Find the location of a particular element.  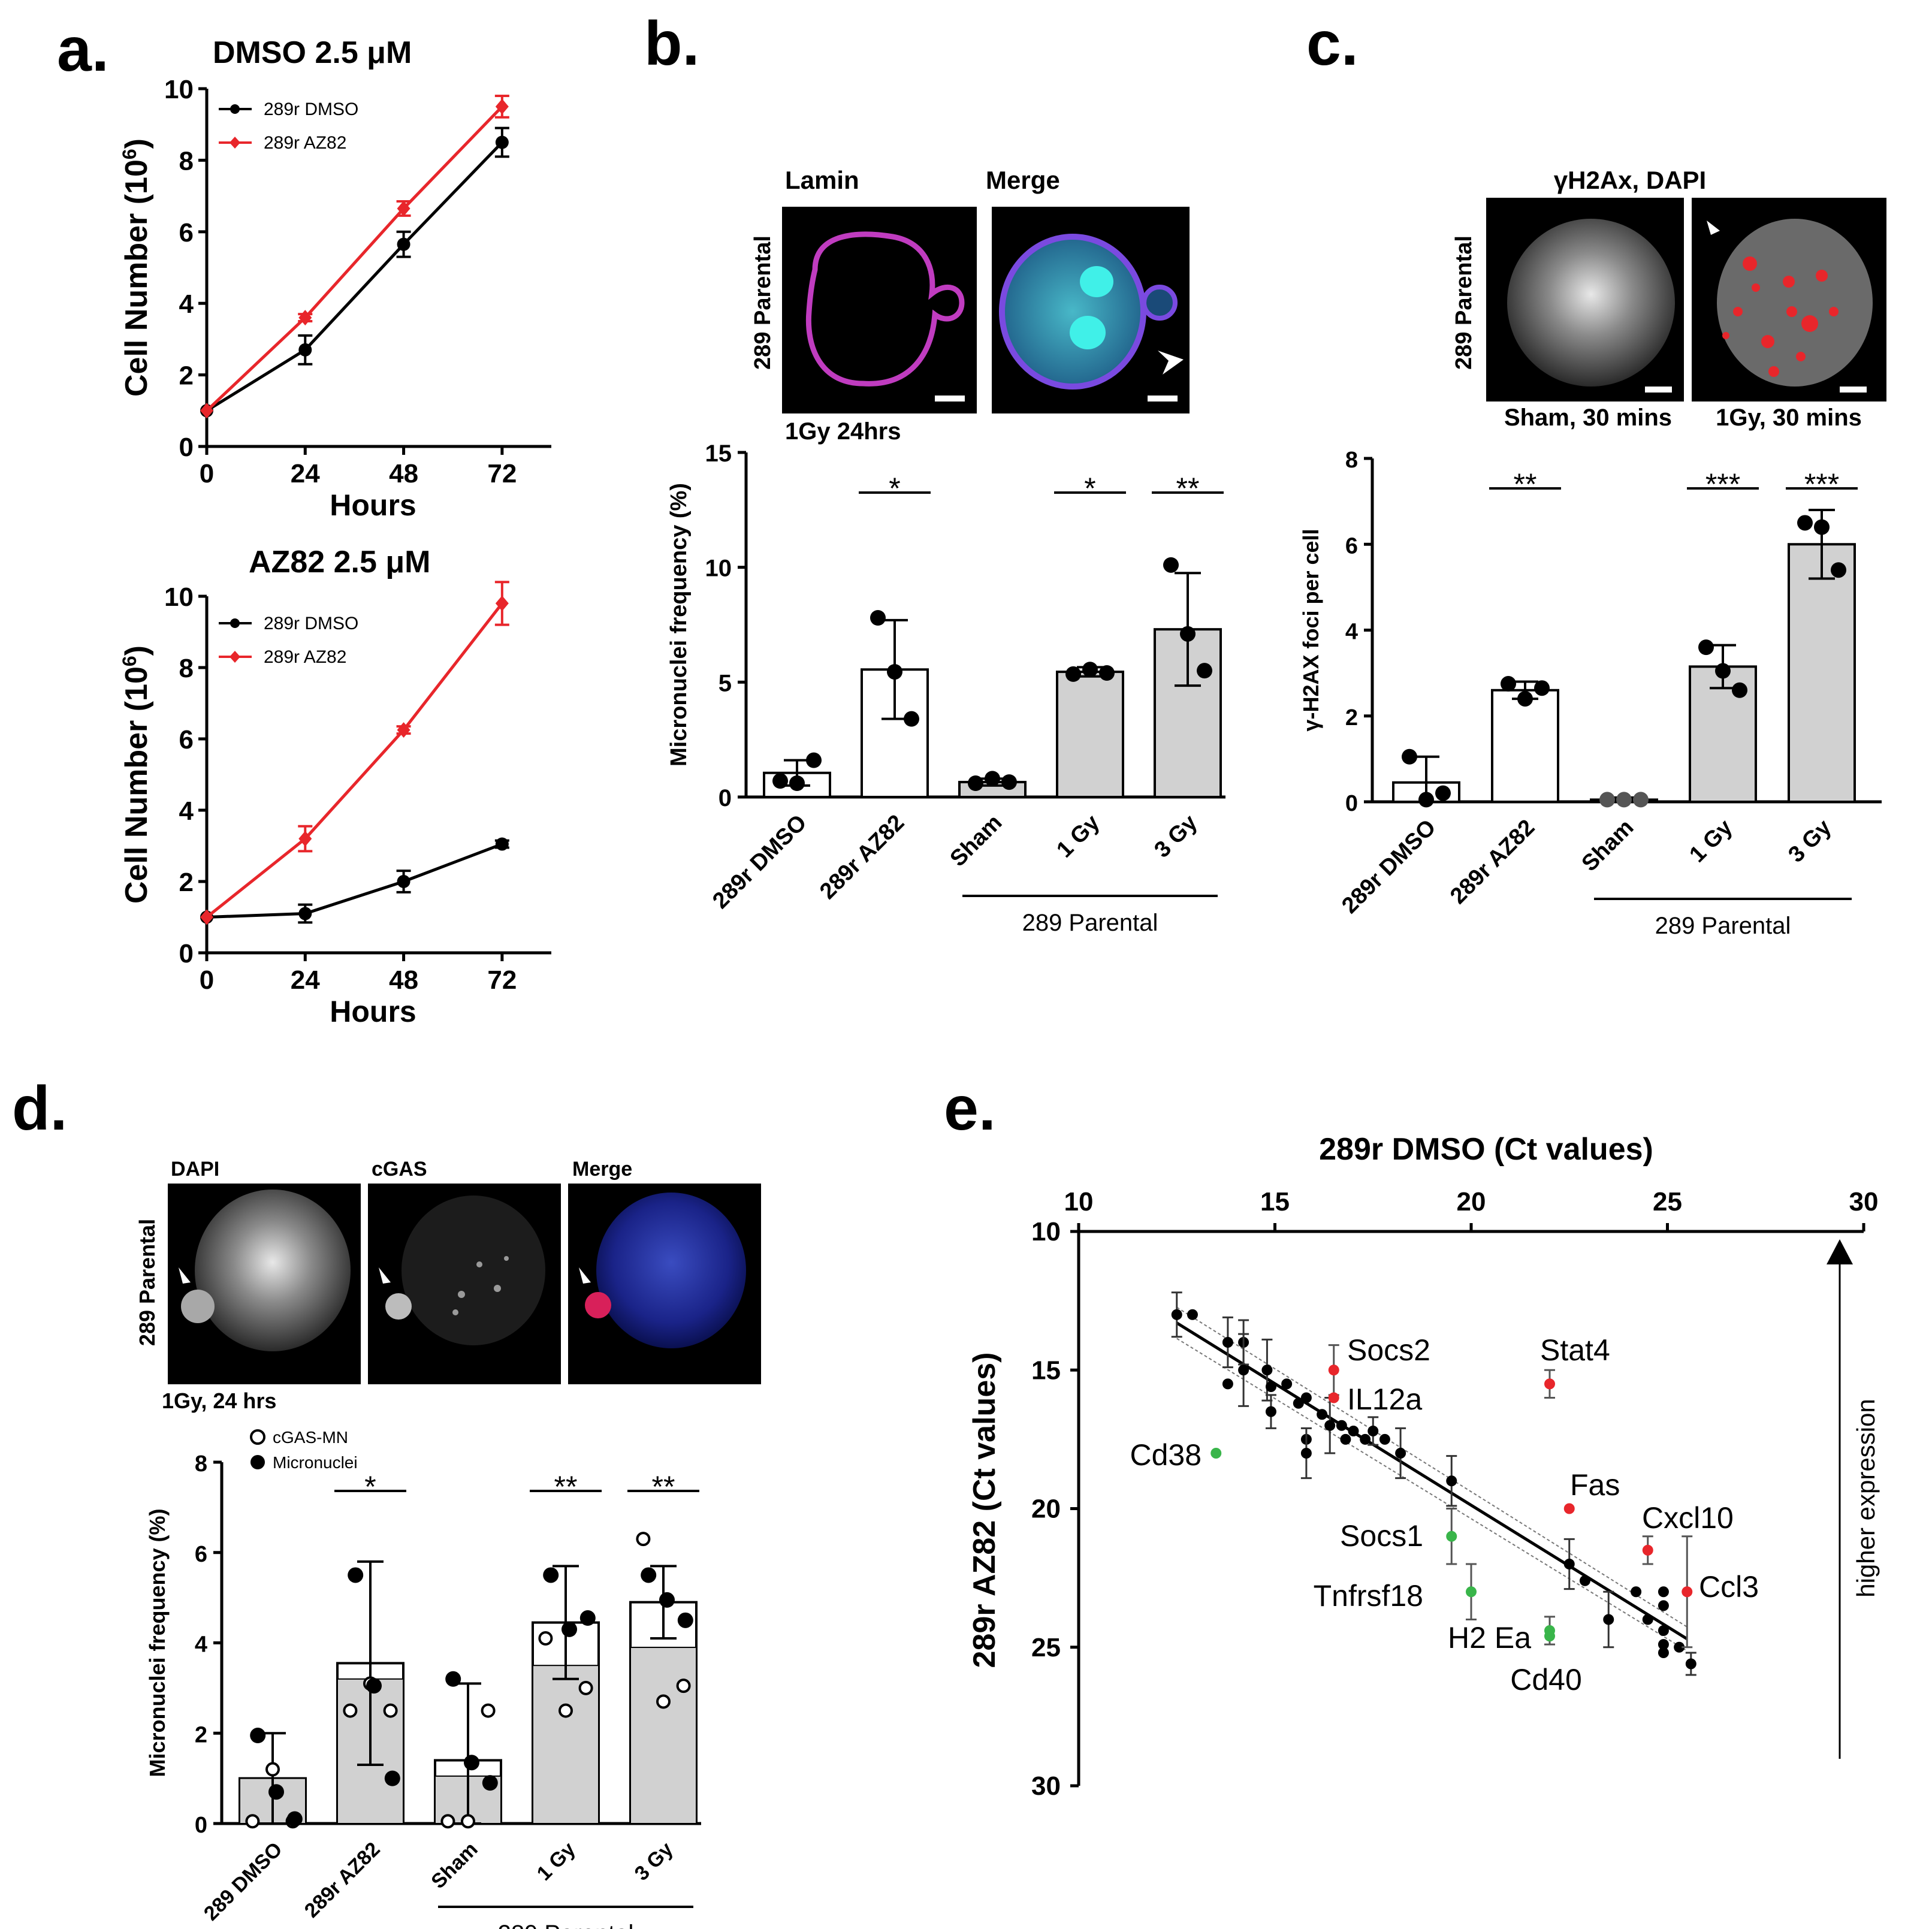

legend-marker-filled is located at coordinates (257, 1462).